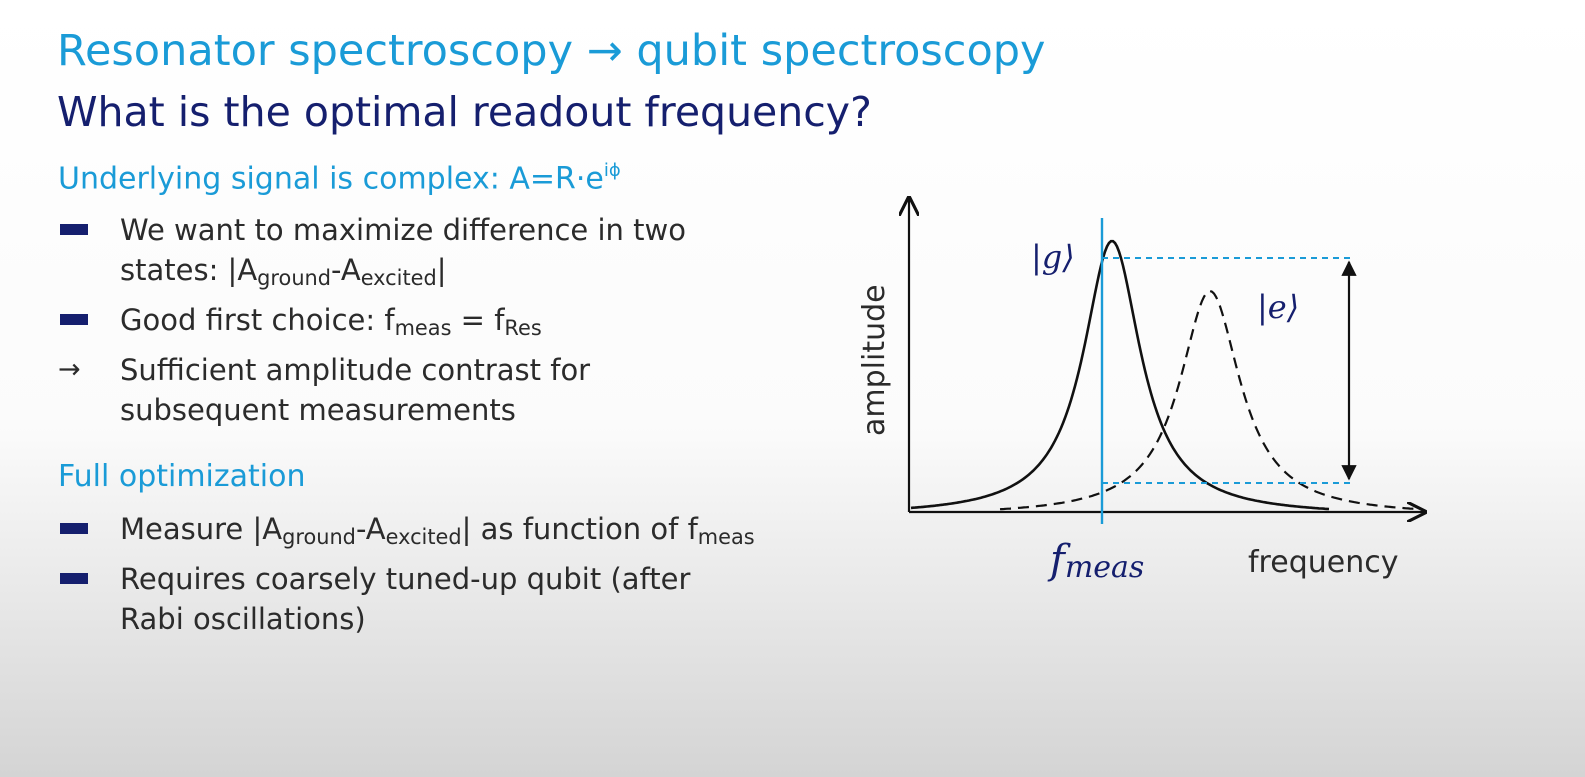  What do you see at coordinates (1278, 307) in the screenshot?
I see `excited-state-label: |e⟩` at bounding box center [1278, 307].